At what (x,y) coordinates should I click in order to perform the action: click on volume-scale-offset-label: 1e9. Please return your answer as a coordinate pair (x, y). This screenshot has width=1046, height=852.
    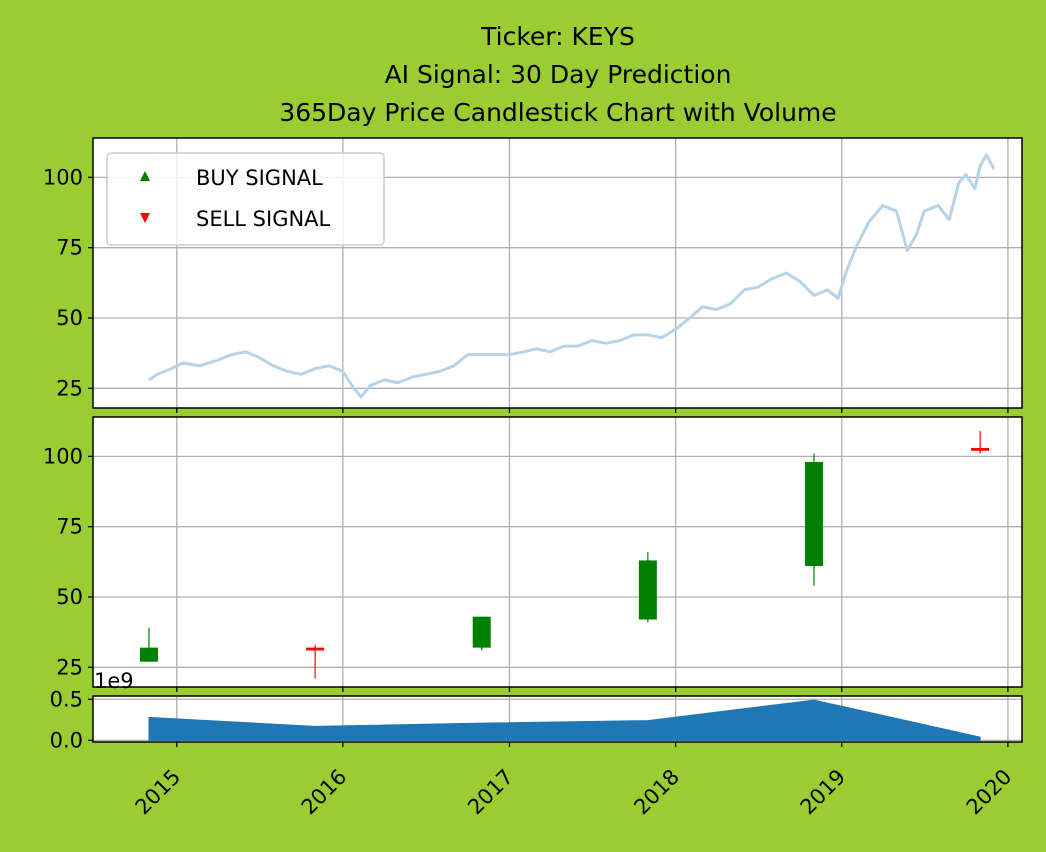
    Looking at the image, I should click on (114, 681).